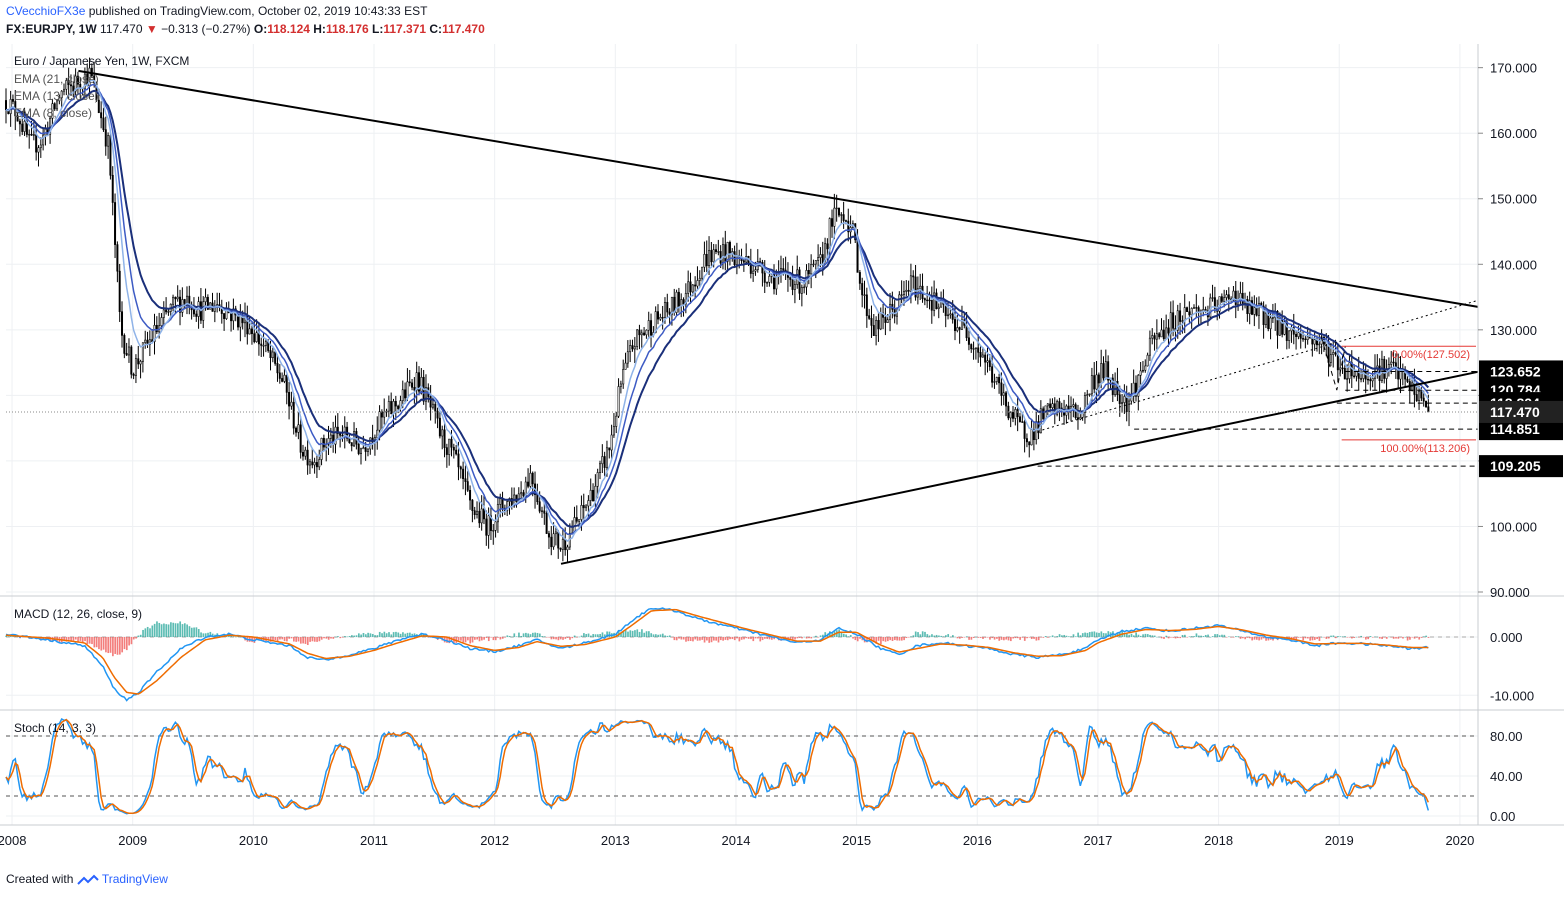 This screenshot has height=898, width=1564. What do you see at coordinates (46, 11) in the screenshot?
I see `author-link: CVecchioFX3e` at bounding box center [46, 11].